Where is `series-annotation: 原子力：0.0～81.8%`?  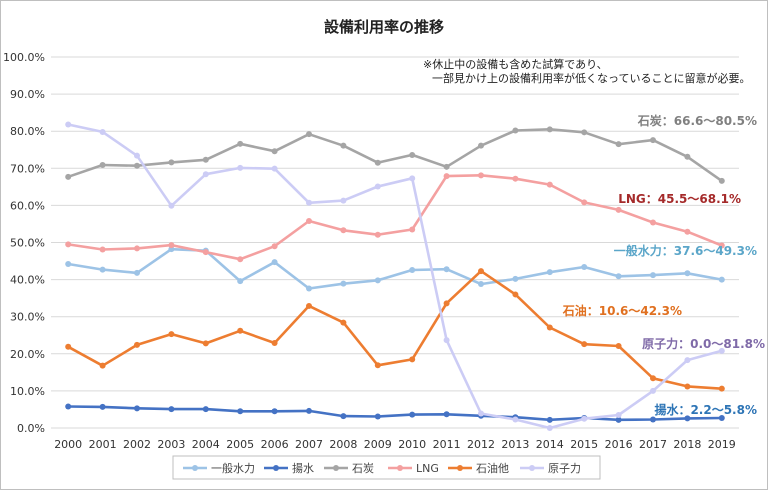
series-annotation: 原子力：0.0～81.8% is located at coordinates (703, 343).